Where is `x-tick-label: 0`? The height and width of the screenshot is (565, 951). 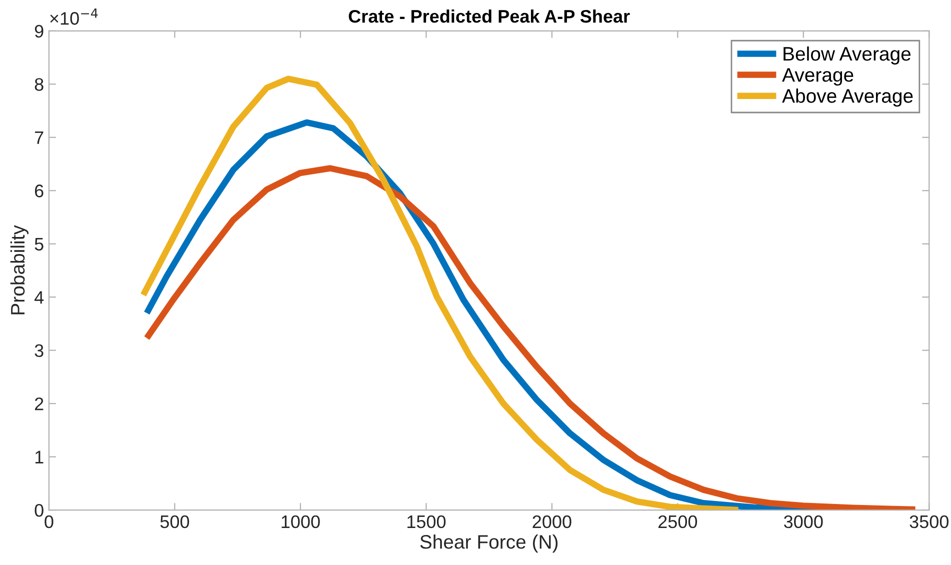 x-tick-label: 0 is located at coordinates (49, 521).